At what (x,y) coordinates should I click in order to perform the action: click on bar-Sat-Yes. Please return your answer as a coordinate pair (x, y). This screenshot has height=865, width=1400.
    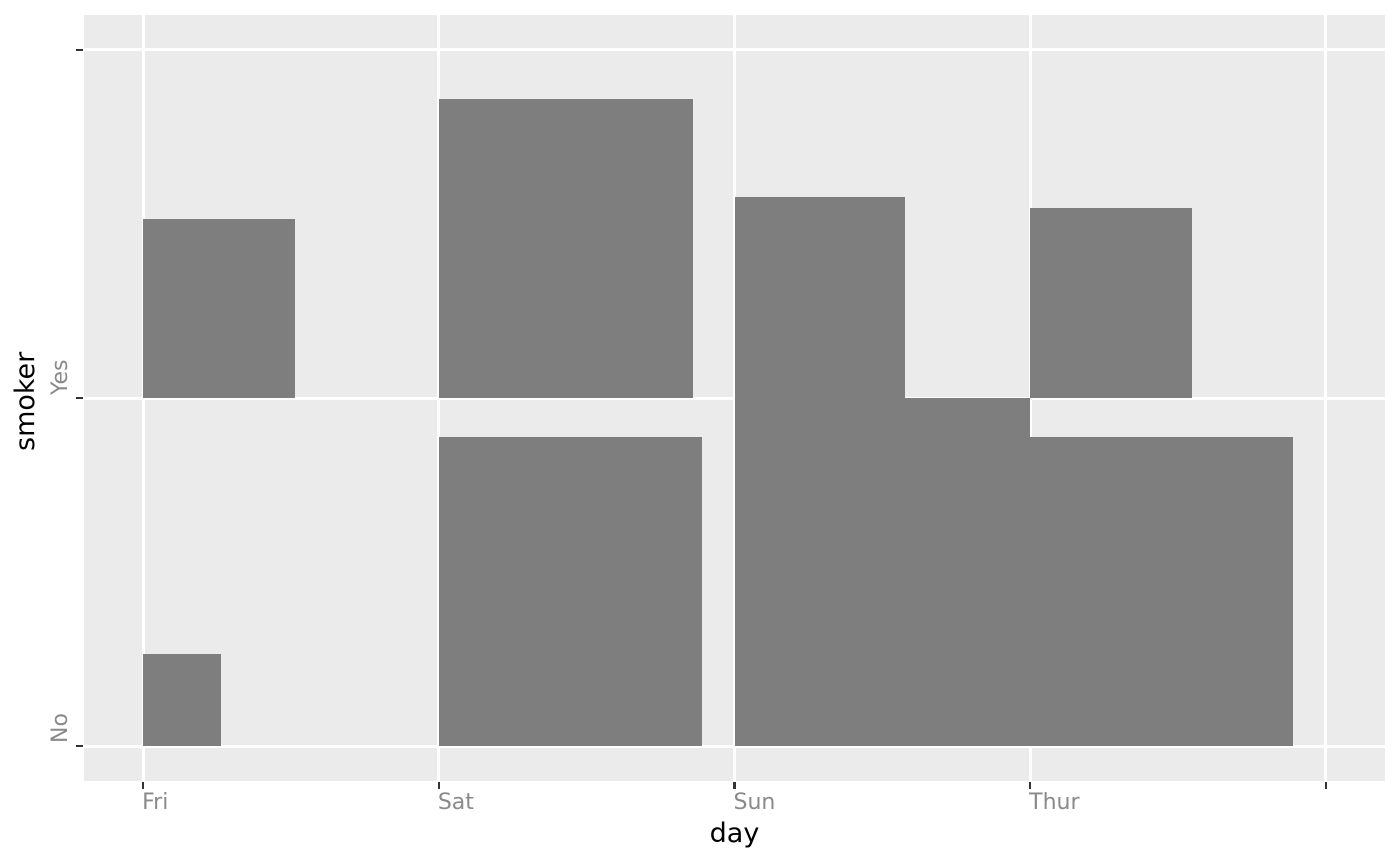
    Looking at the image, I should click on (565, 248).